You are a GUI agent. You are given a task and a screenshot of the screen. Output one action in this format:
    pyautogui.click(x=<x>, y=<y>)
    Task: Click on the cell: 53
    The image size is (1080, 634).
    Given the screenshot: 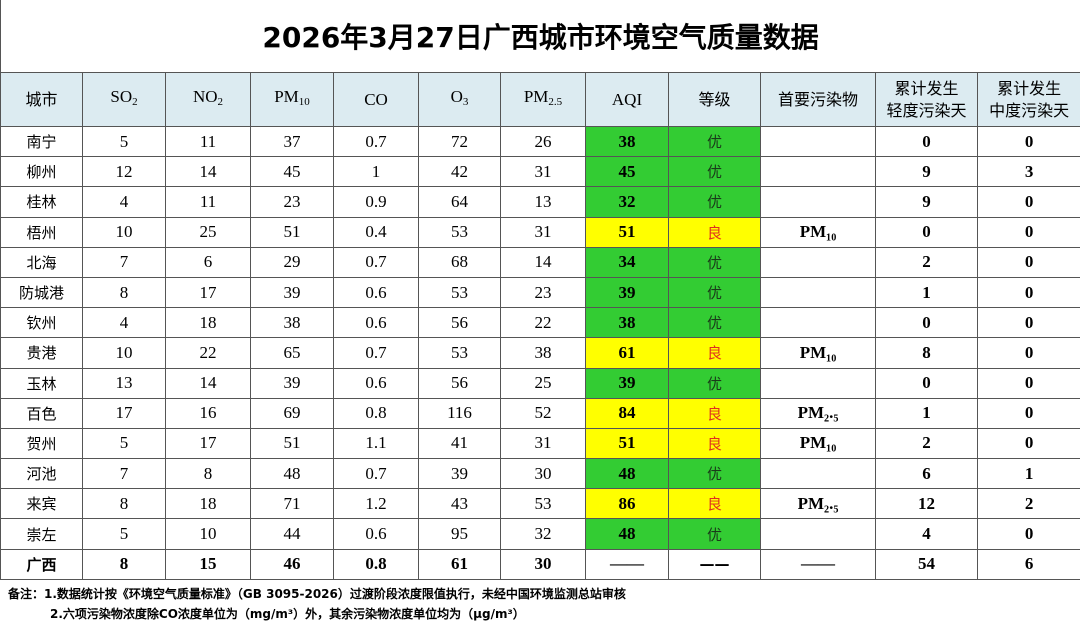 What is the action you would take?
    pyautogui.click(x=459, y=353)
    